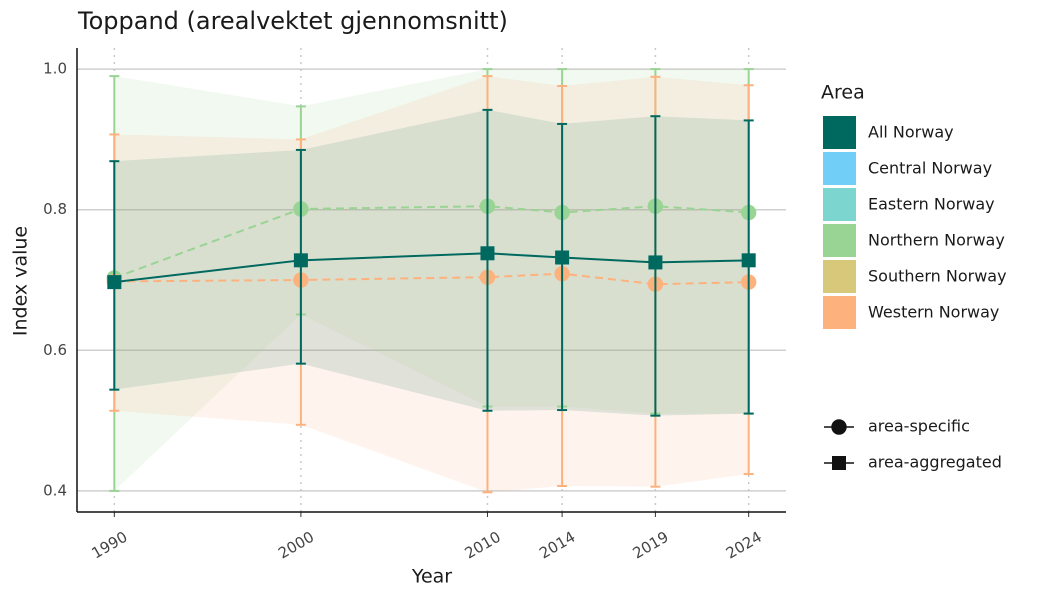  What do you see at coordinates (55, 490) in the screenshot?
I see `y-tick-label: 0.4` at bounding box center [55, 490].